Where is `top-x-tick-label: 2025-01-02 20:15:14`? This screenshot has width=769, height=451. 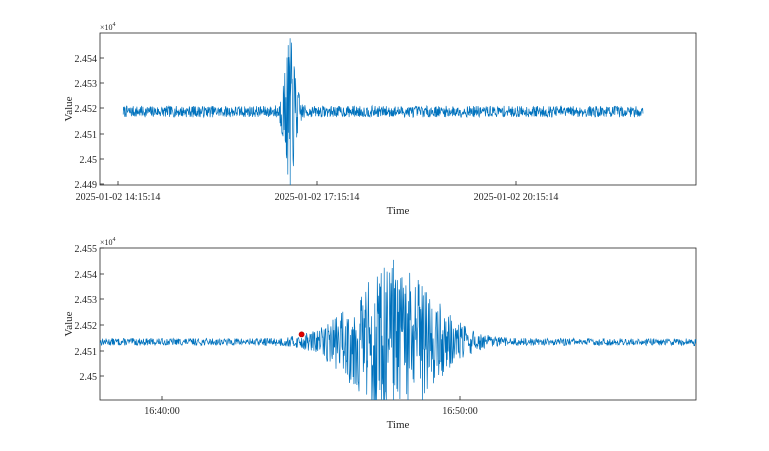
top-x-tick-label: 2025-01-02 20:15:14 is located at coordinates (516, 197).